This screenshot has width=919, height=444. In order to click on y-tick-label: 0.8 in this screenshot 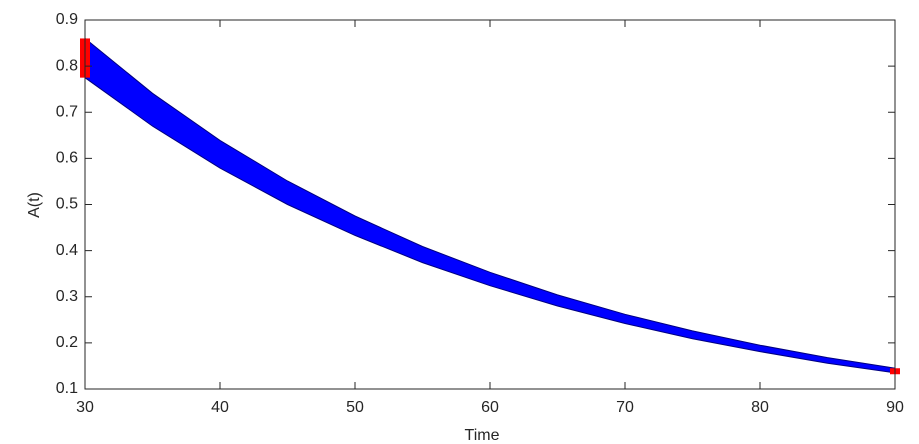, I will do `click(67, 65)`.